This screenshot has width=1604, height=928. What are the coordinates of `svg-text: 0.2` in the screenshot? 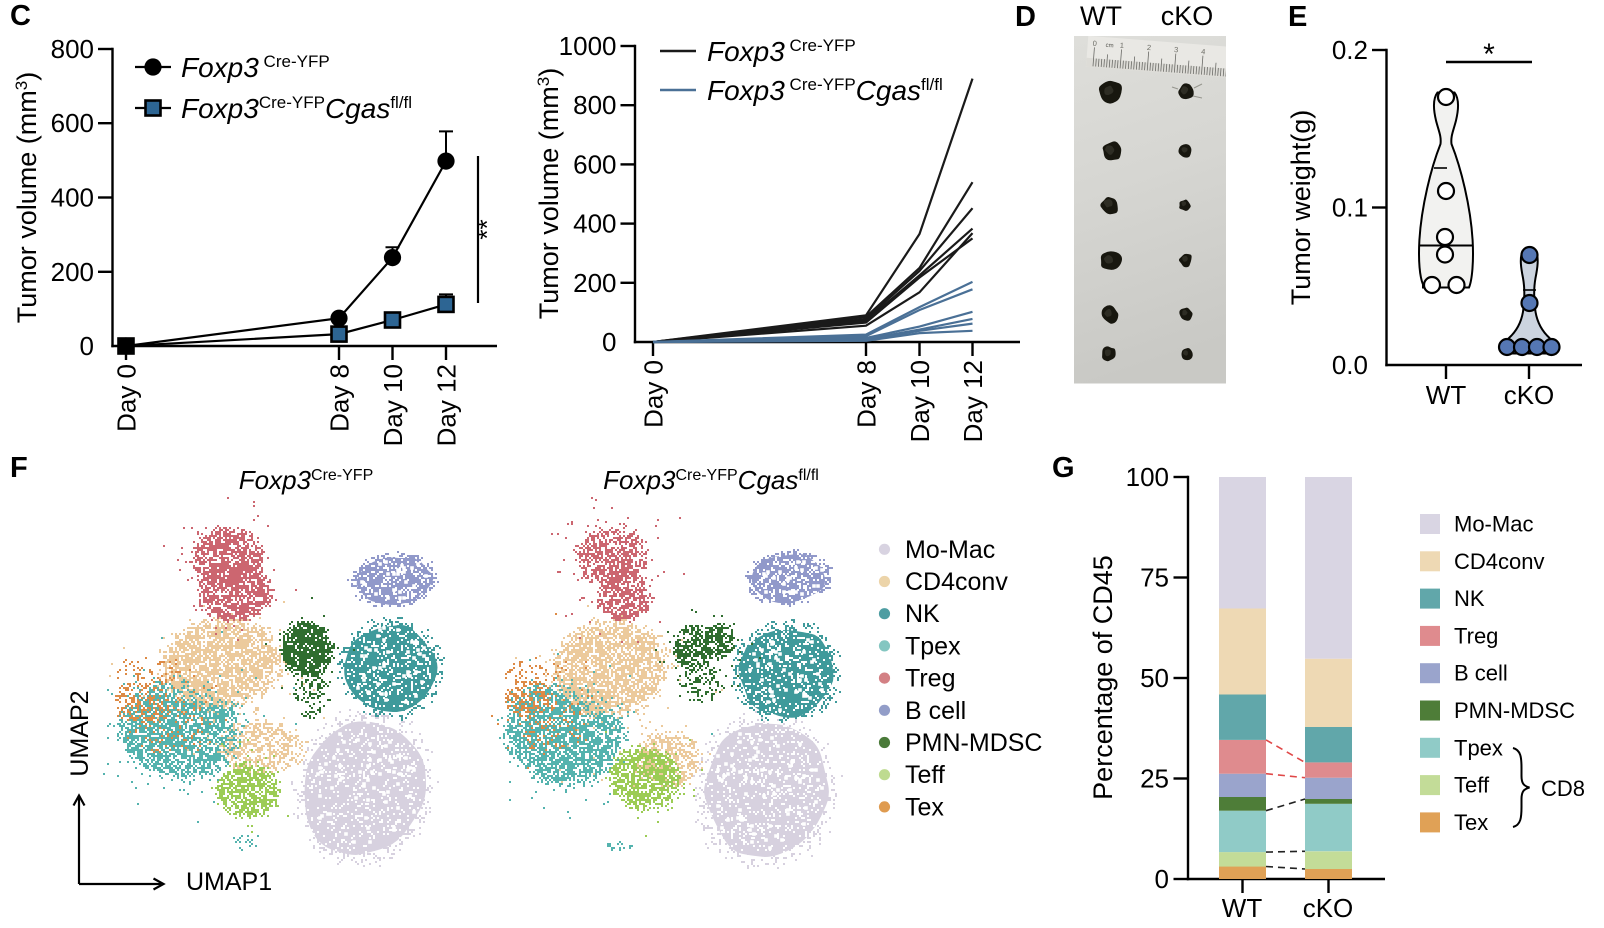 It's located at (1350, 50).